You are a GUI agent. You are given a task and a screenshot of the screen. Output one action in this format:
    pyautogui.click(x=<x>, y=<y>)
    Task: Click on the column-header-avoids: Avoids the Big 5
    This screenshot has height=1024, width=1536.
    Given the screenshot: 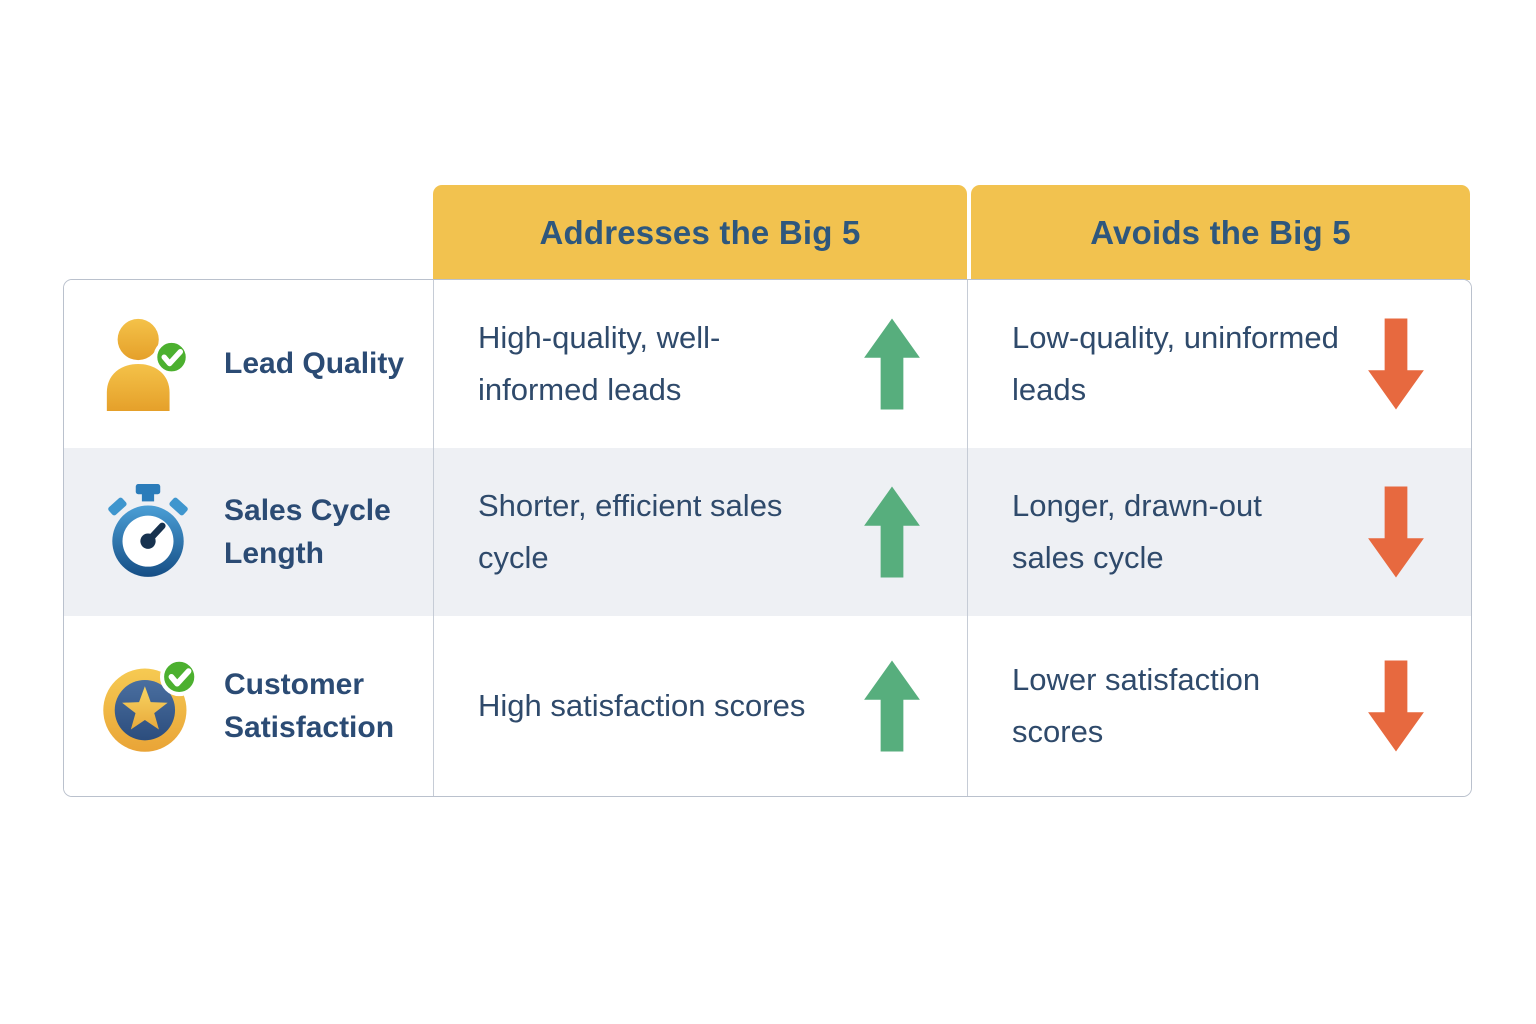 What is the action you would take?
    pyautogui.click(x=1220, y=232)
    